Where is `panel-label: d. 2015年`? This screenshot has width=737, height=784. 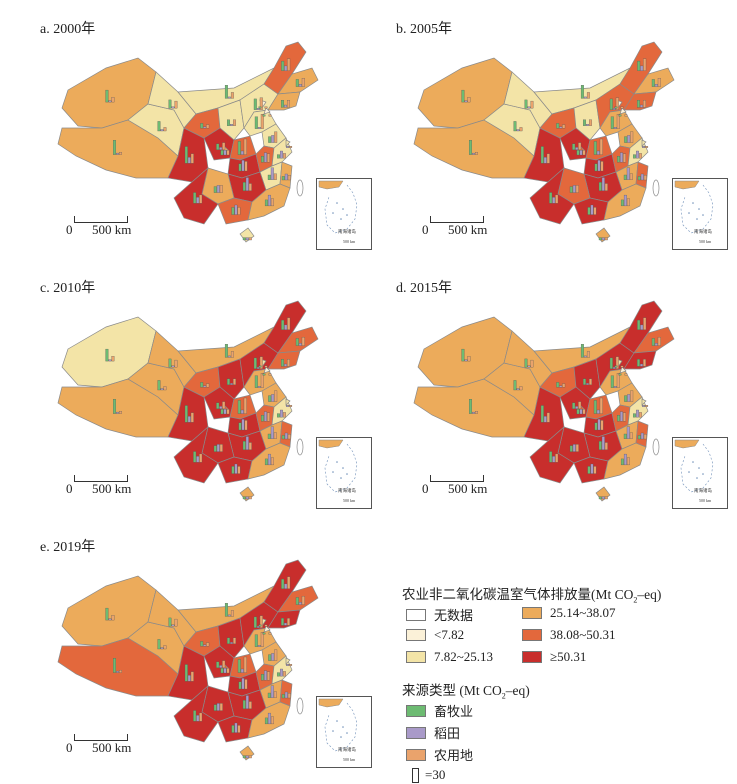 panel-label: d. 2015年 is located at coordinates (424, 288).